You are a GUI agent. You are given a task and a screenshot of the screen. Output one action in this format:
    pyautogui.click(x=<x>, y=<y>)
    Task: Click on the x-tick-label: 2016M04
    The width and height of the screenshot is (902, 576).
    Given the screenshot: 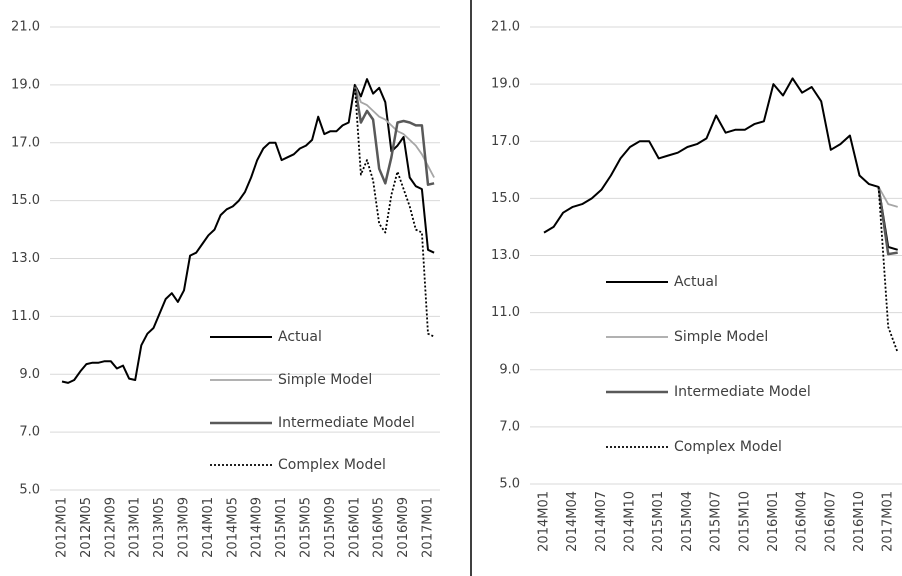 What is the action you would take?
    pyautogui.click(x=802, y=521)
    